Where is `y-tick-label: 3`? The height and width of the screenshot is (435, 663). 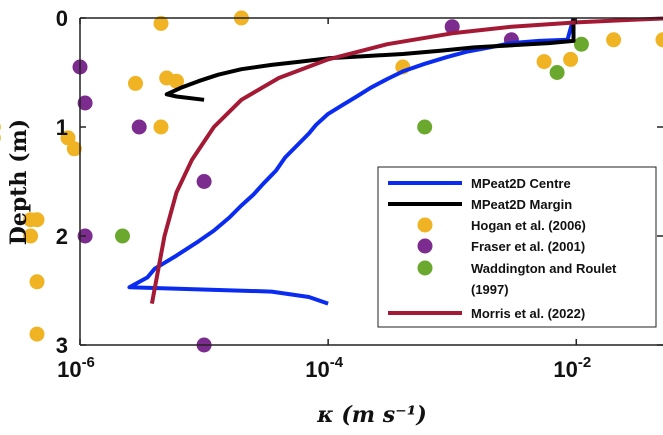 y-tick-label: 3 is located at coordinates (62, 345).